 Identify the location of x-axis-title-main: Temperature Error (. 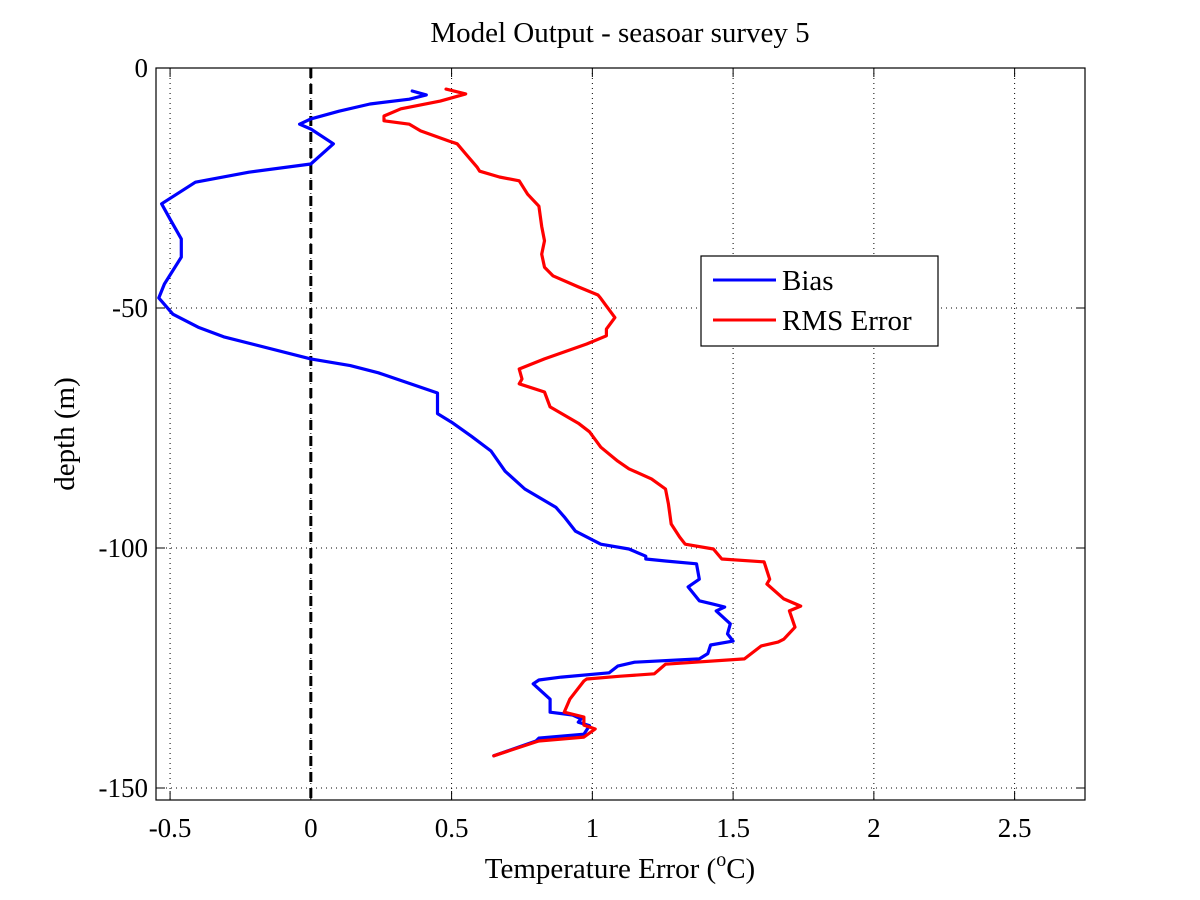
(600, 869).